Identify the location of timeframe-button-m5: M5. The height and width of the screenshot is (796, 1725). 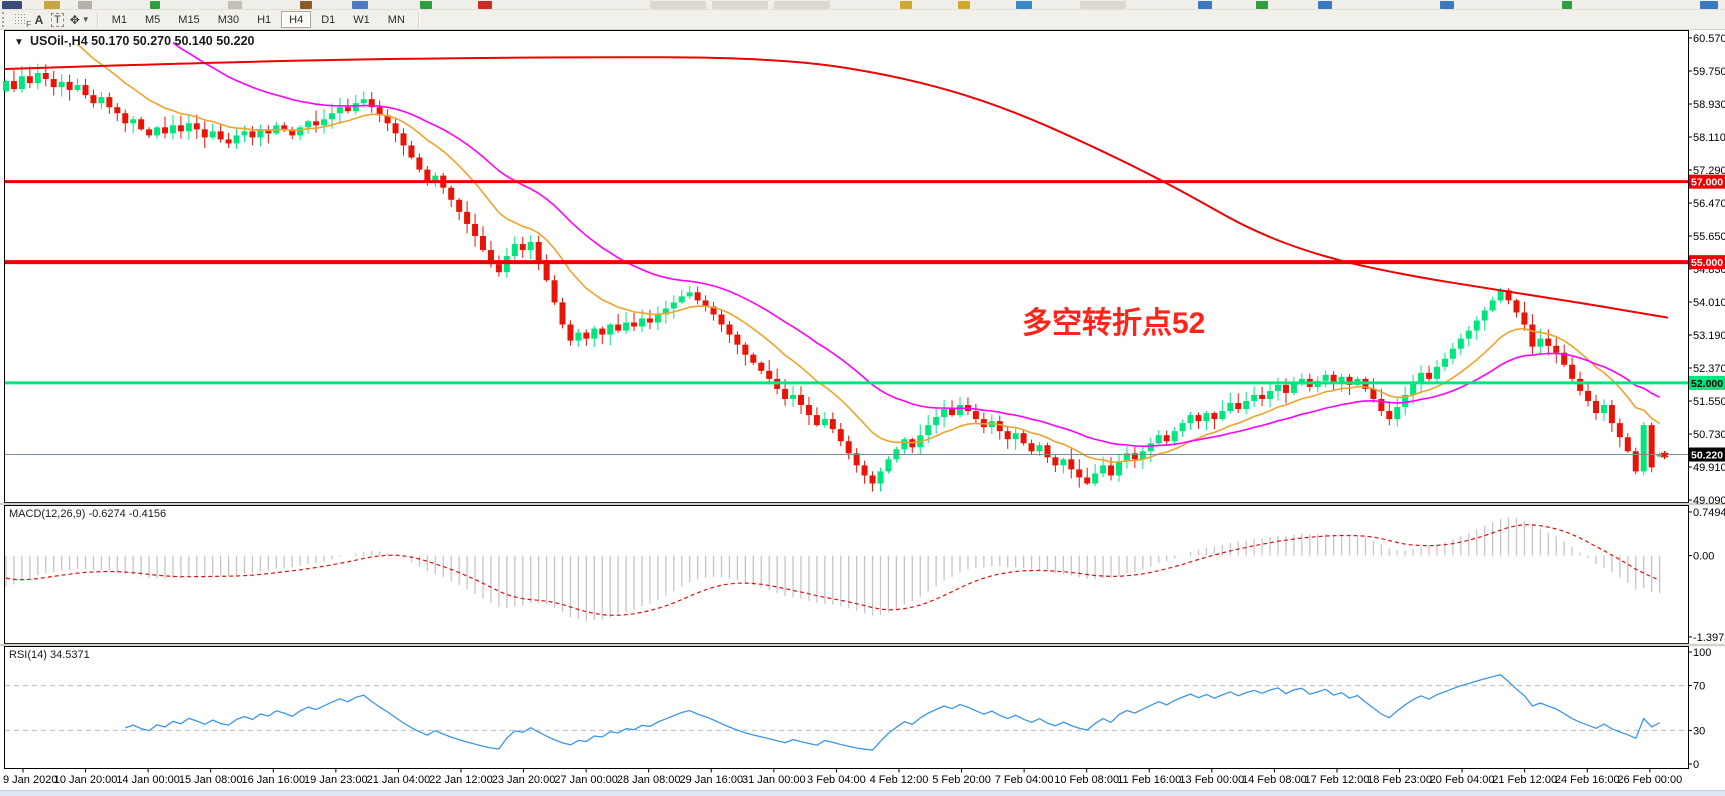
(153, 19).